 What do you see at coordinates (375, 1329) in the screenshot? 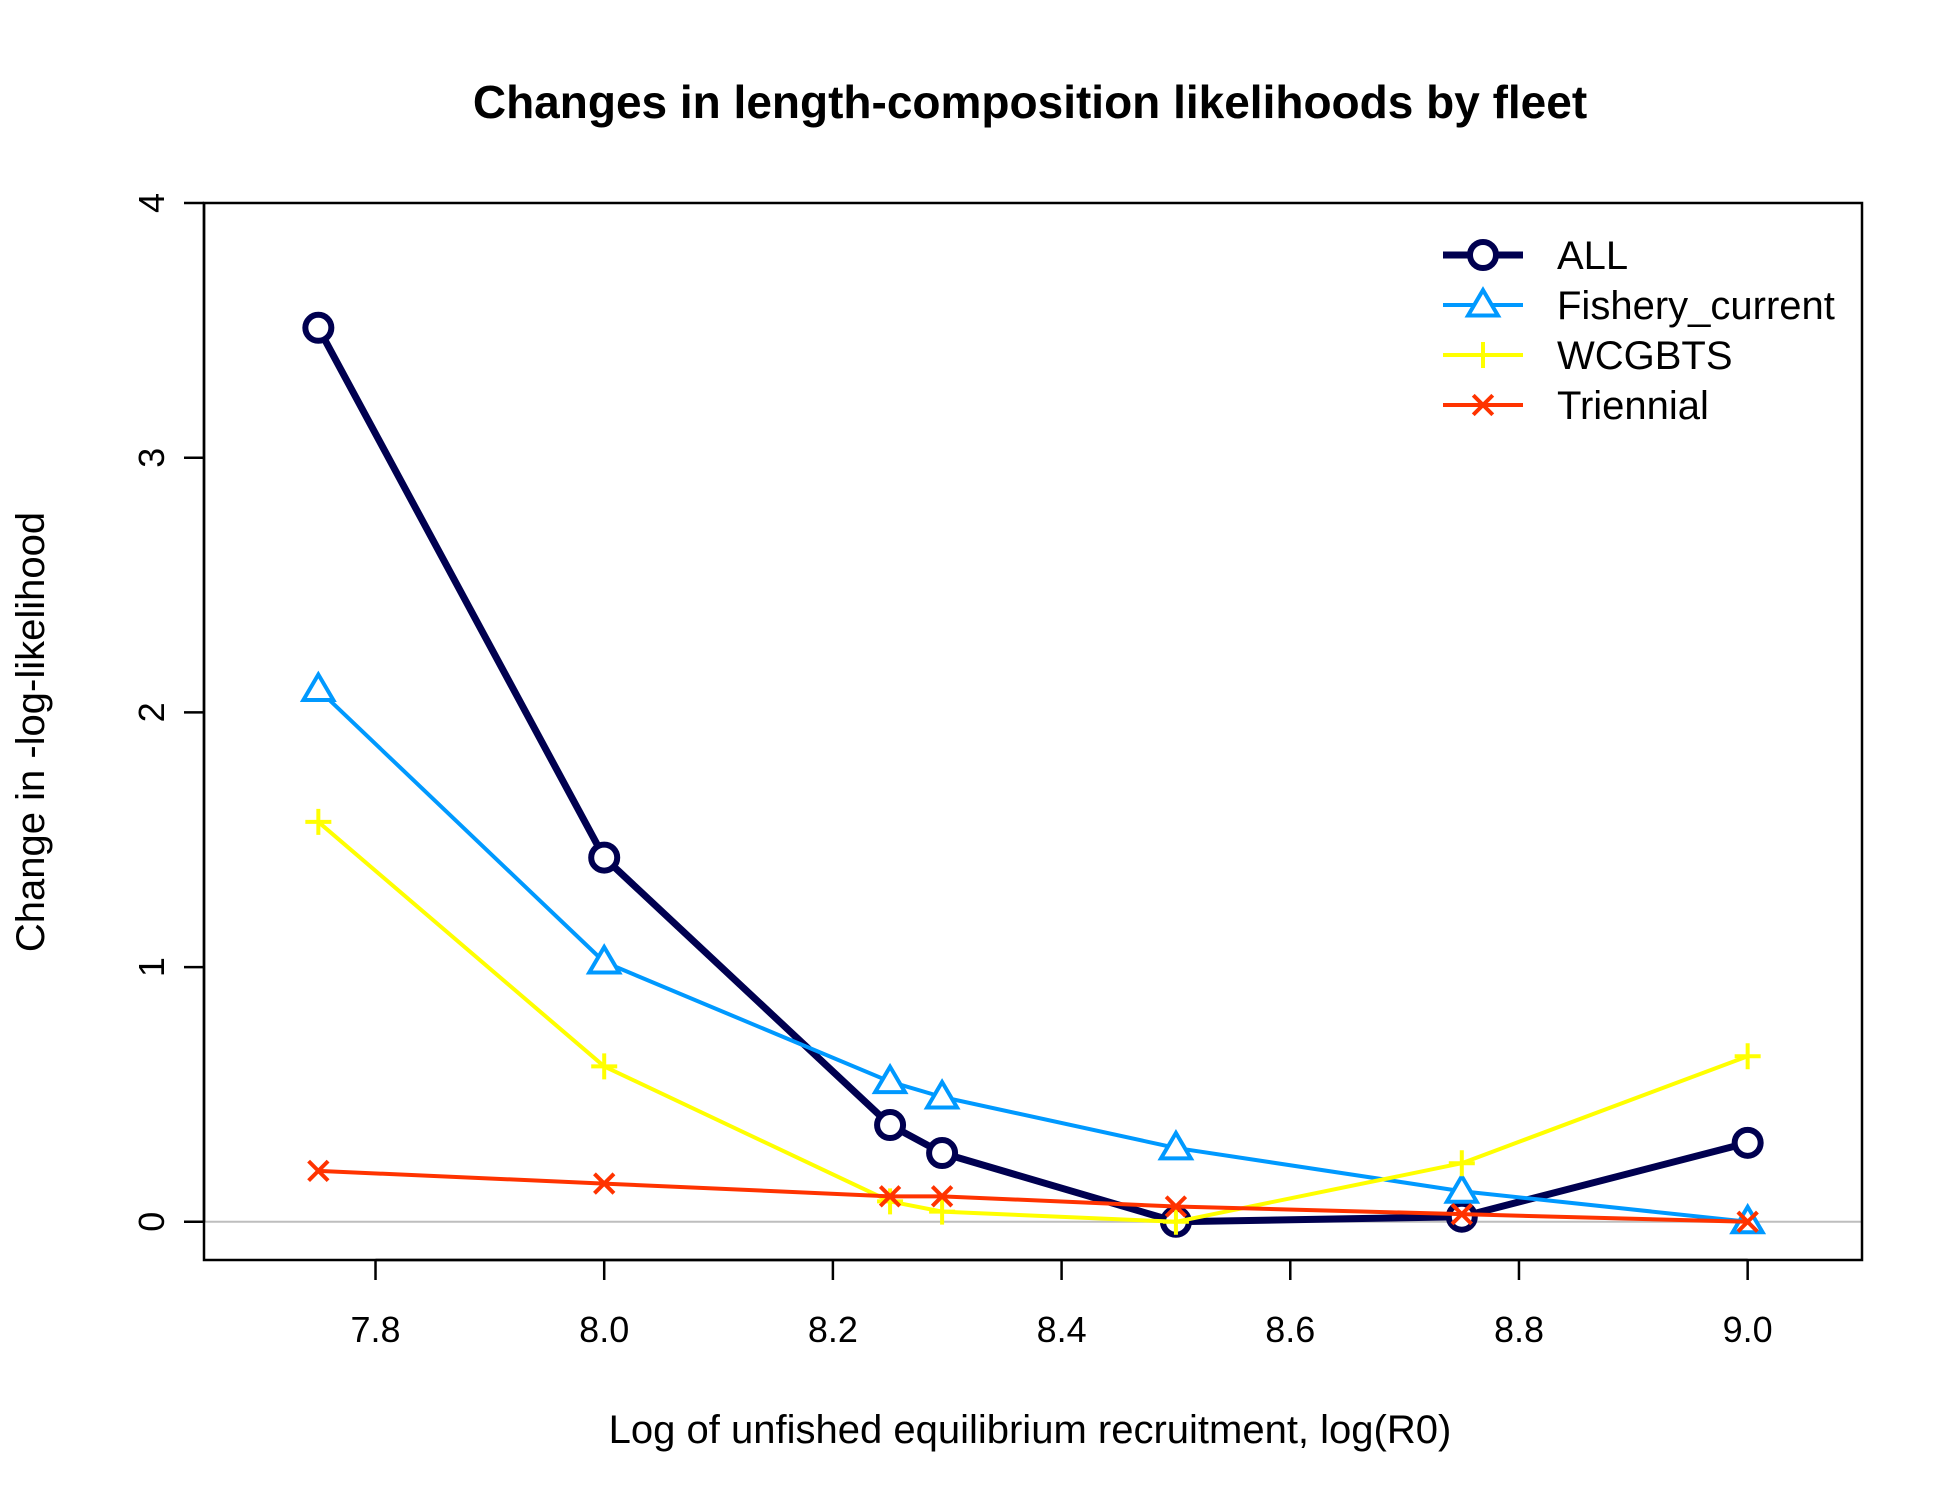
I see `x-tick-label: 7.8` at bounding box center [375, 1329].